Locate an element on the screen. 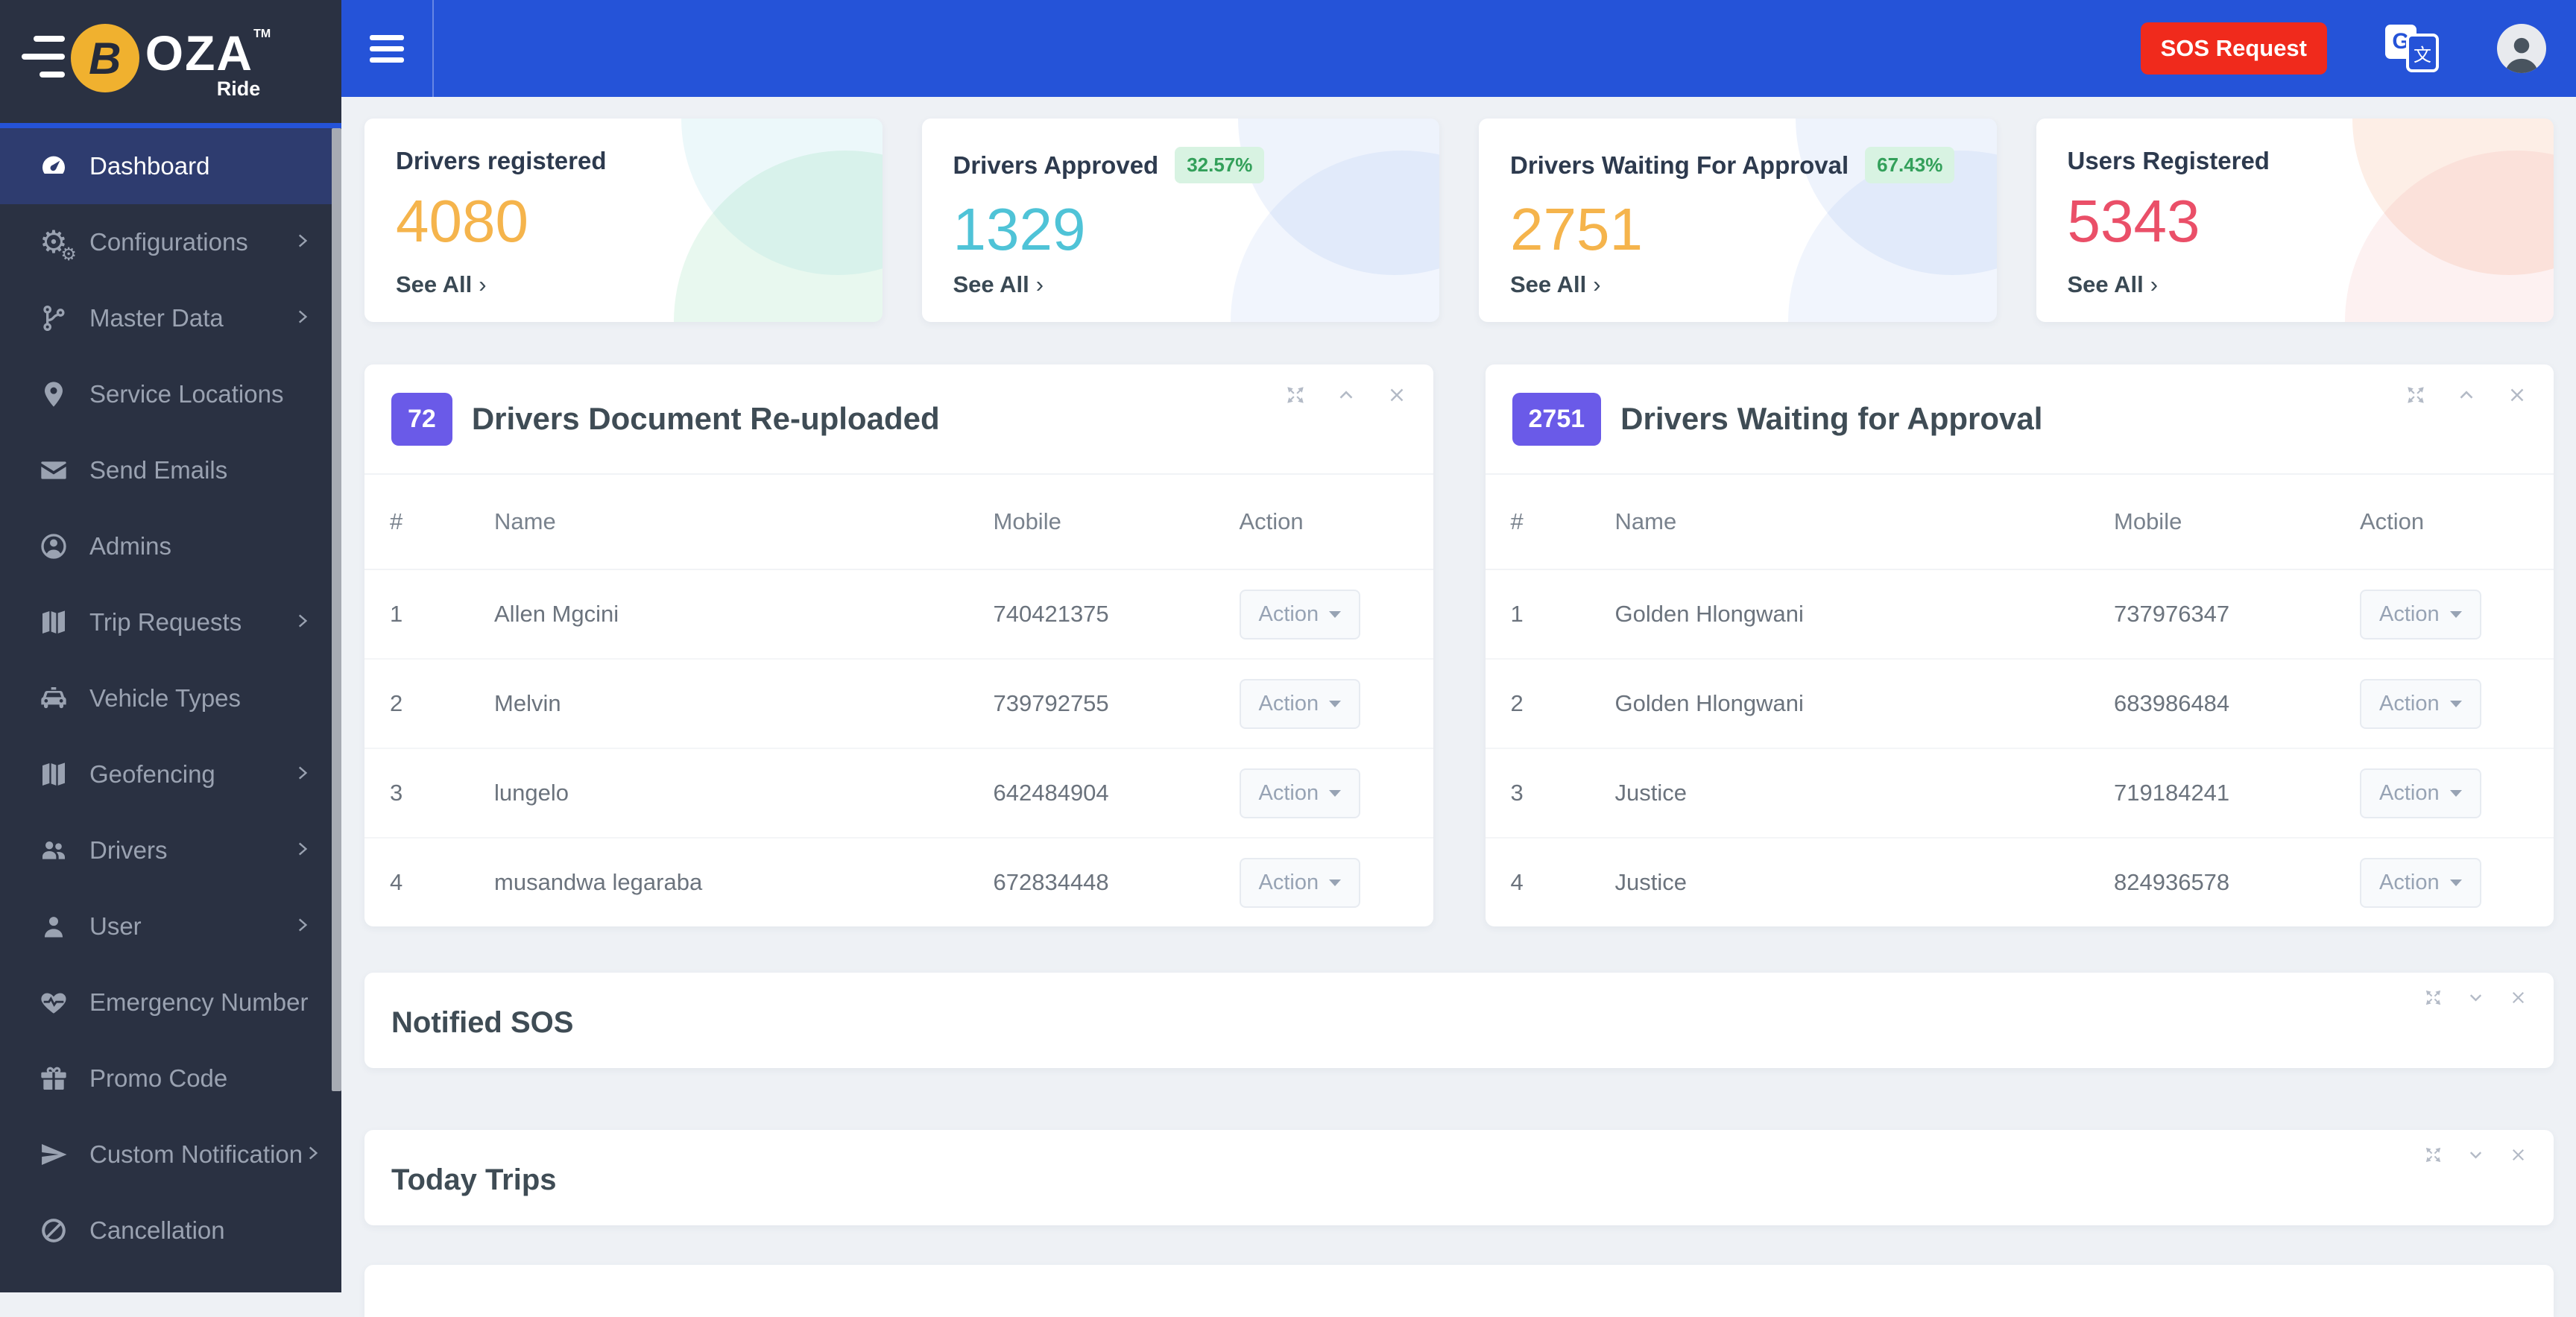 The height and width of the screenshot is (1317, 2576). sidebar-item-trip-requests: Trip Requests is located at coordinates (170, 622).